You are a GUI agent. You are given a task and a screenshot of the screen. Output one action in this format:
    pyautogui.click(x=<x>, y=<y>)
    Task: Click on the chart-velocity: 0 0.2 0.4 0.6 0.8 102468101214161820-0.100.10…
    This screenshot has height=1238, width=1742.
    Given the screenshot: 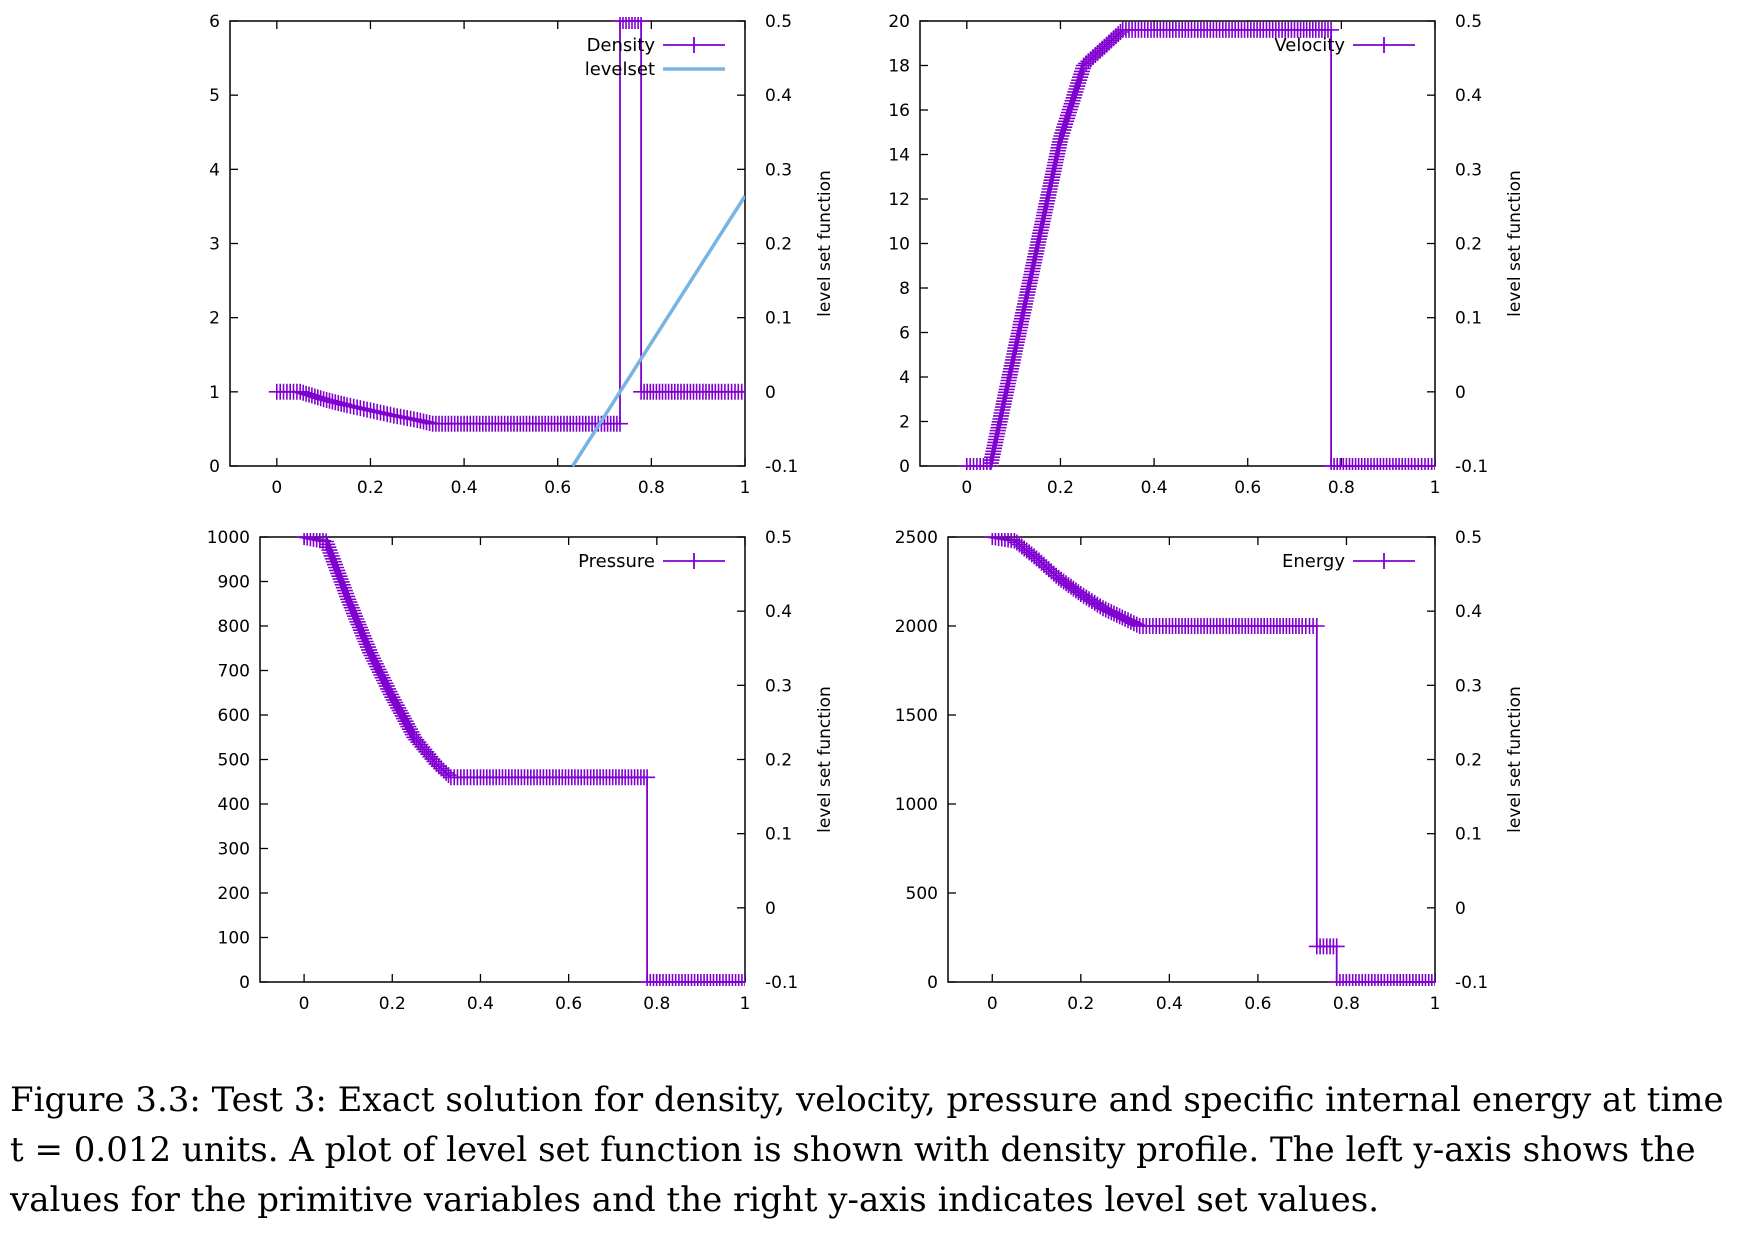 What is the action you would take?
    pyautogui.click(x=1206, y=255)
    